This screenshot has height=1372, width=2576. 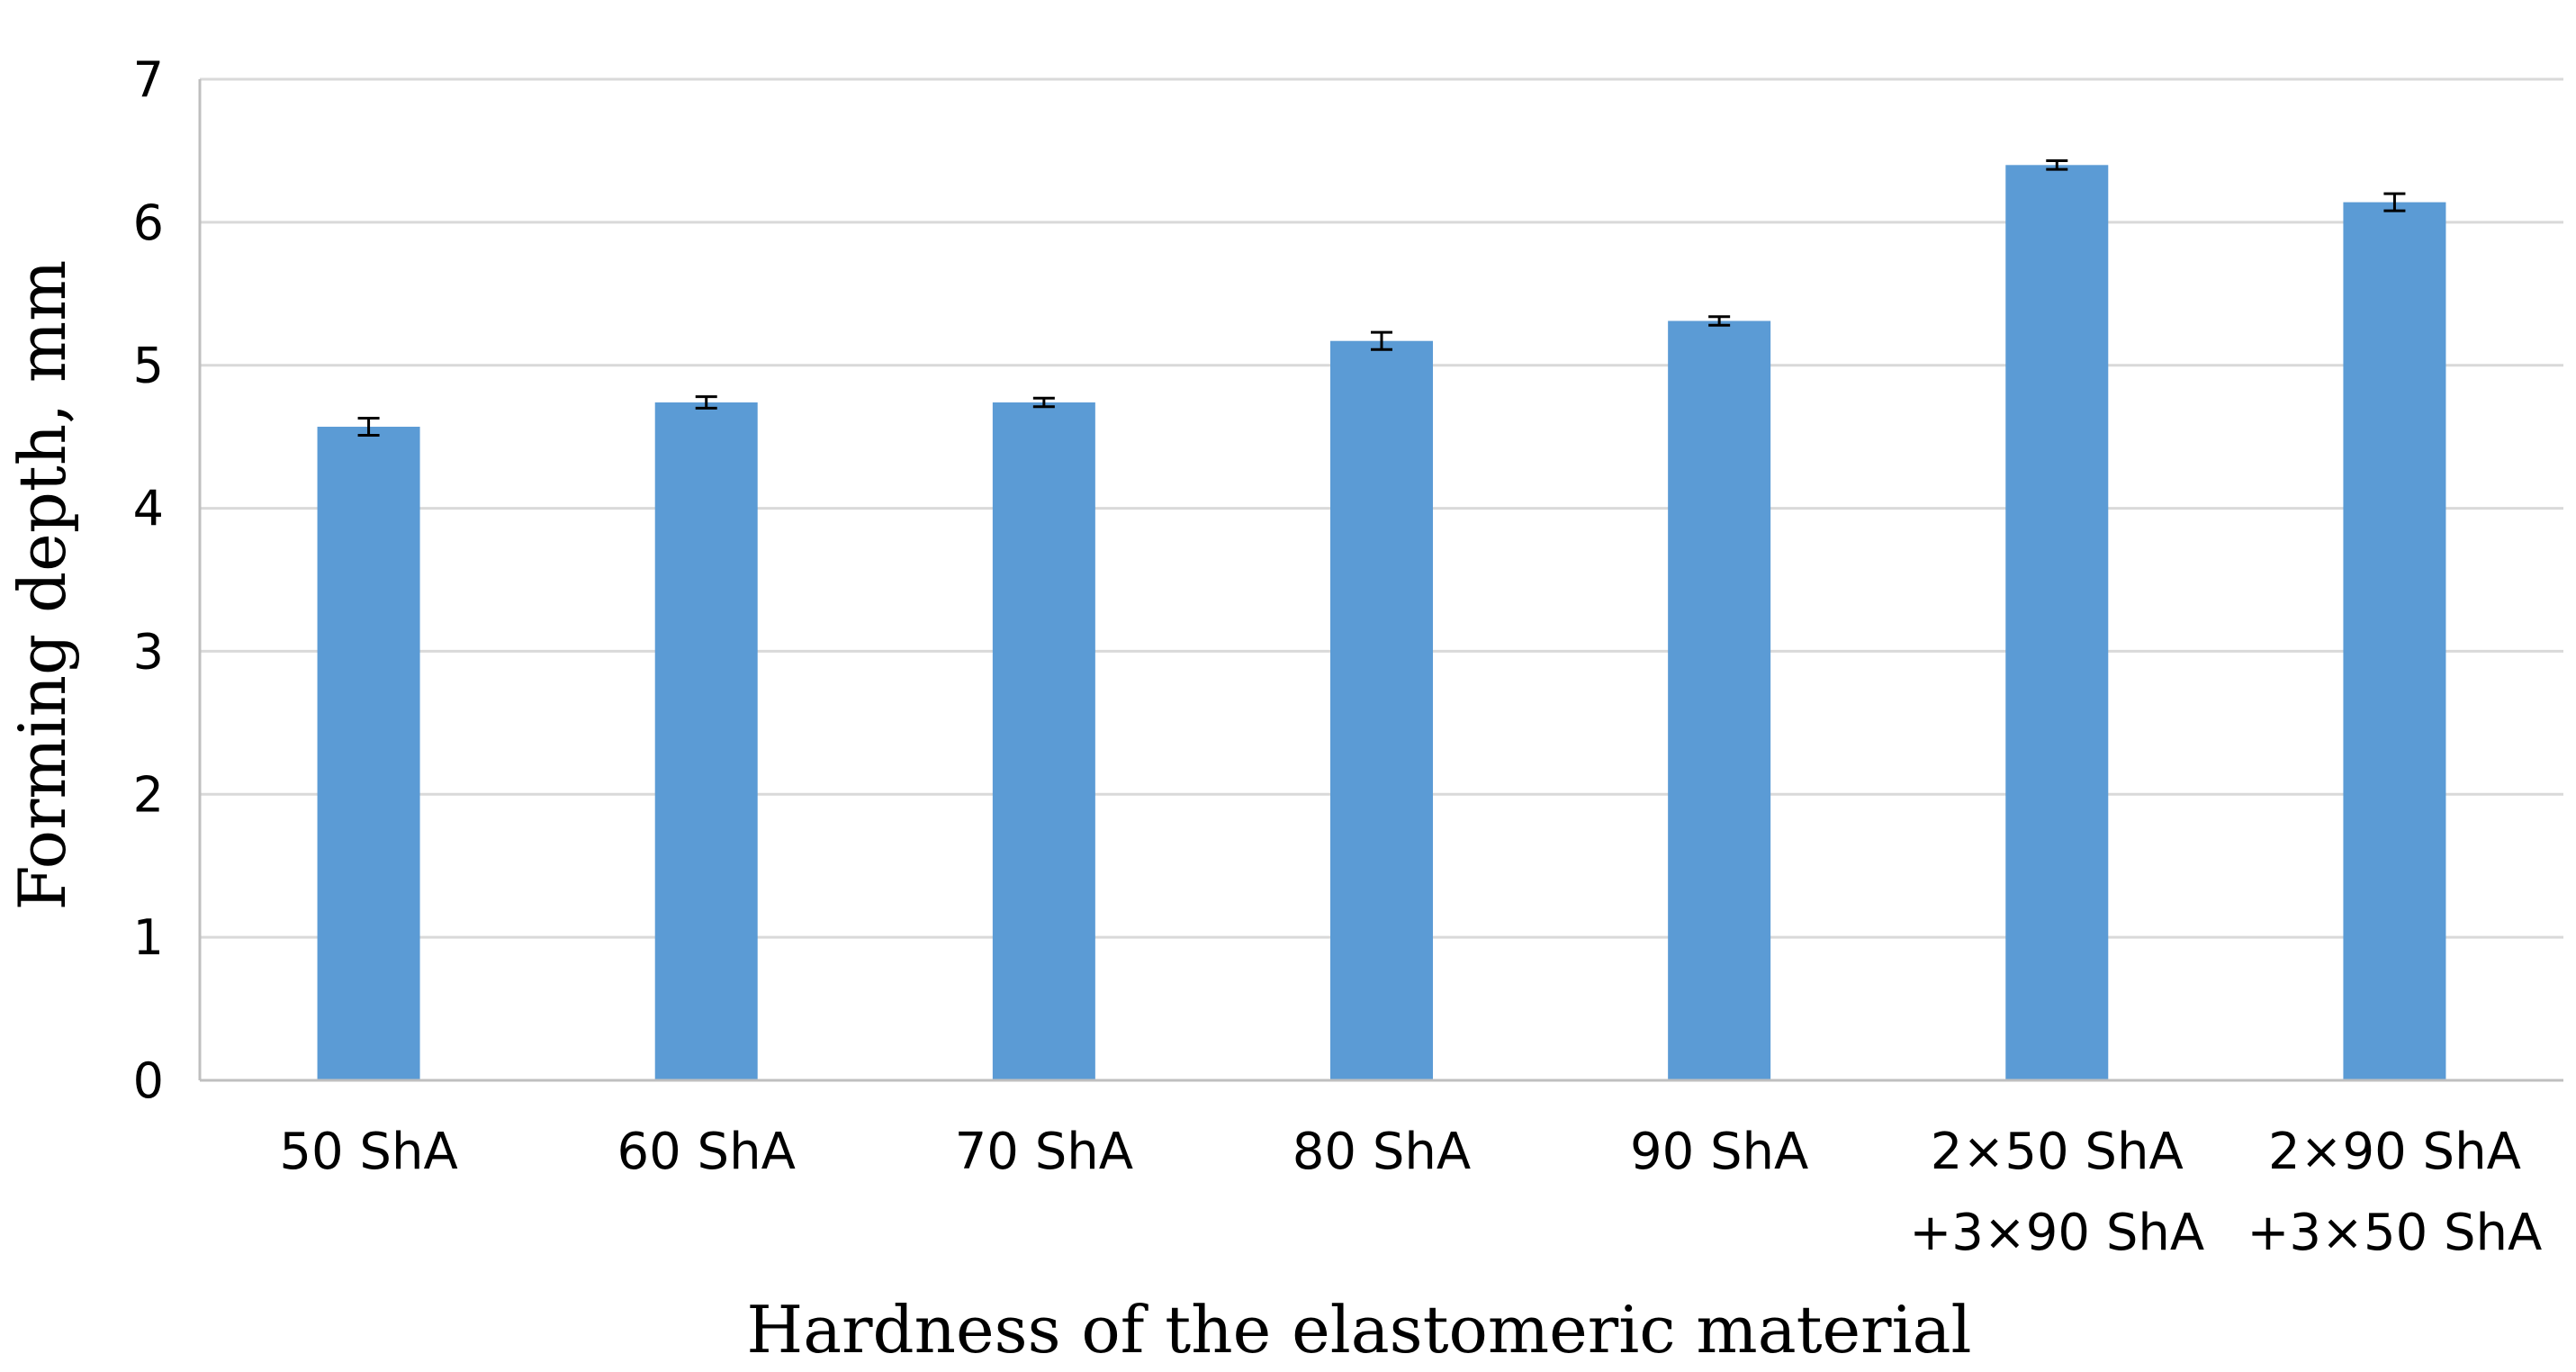 What do you see at coordinates (148, 794) in the screenshot?
I see `y-tick-label: 2` at bounding box center [148, 794].